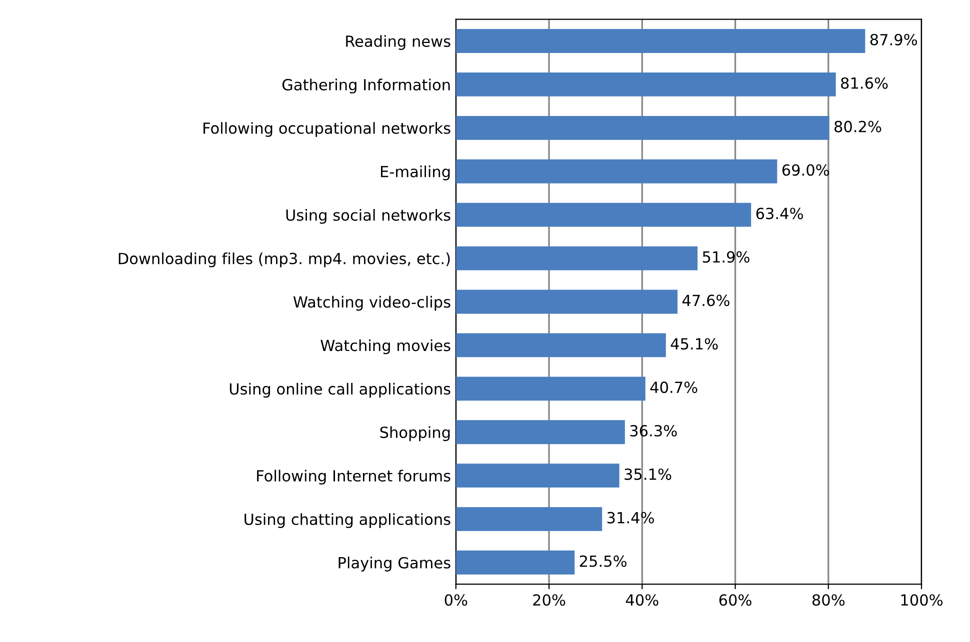  What do you see at coordinates (371, 303) in the screenshot?
I see `y-tick-label: Watching video-clips` at bounding box center [371, 303].